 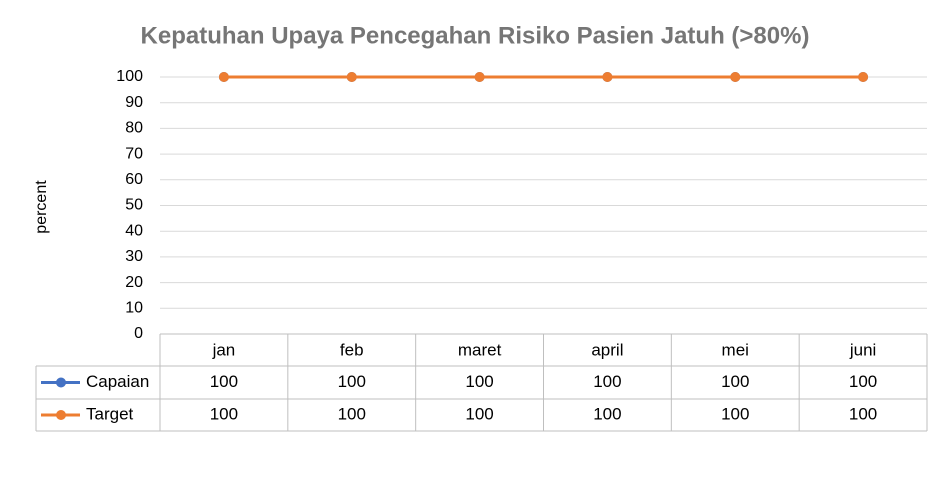 I want to click on legend-label: Target, so click(x=110, y=413).